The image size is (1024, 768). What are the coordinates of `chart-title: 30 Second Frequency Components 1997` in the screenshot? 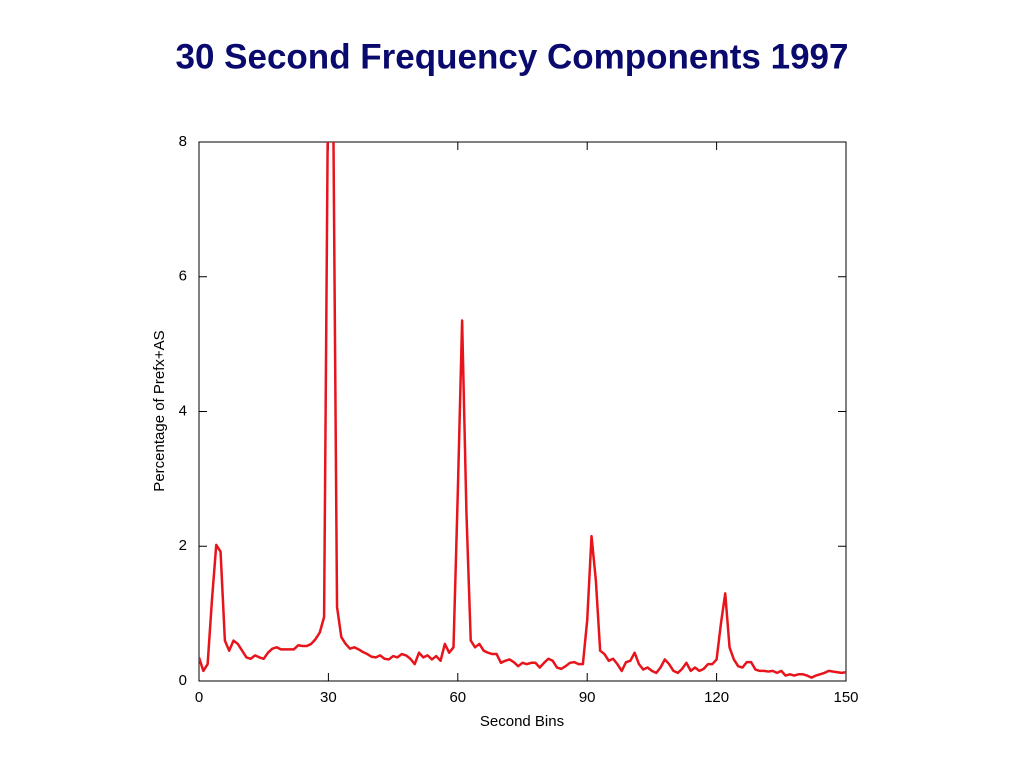 It's located at (512, 56).